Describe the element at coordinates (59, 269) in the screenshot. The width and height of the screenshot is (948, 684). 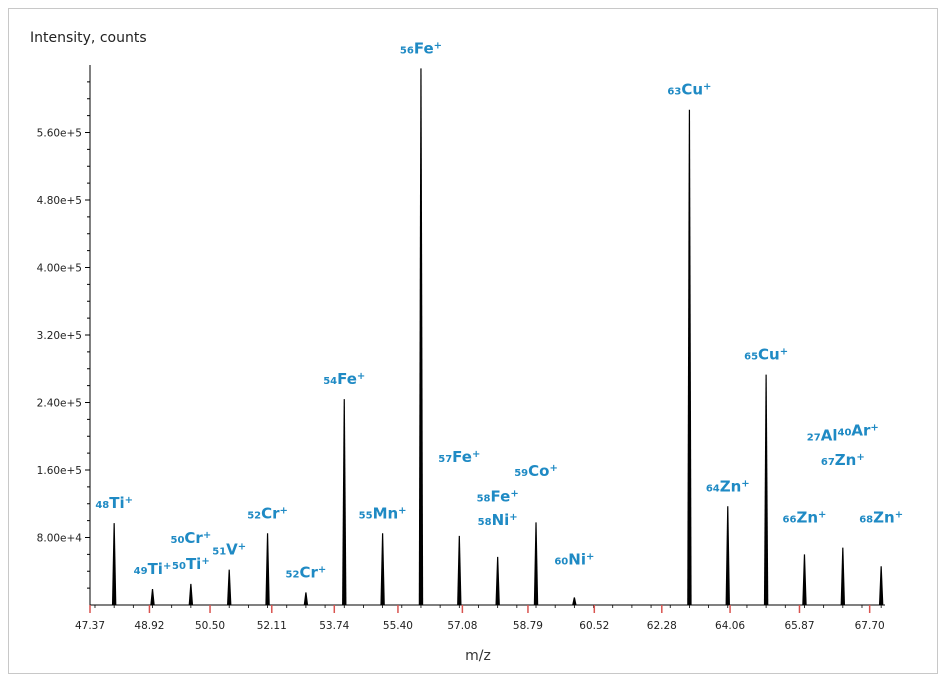
I see `y-tick-label: 4.00e+5` at that location.